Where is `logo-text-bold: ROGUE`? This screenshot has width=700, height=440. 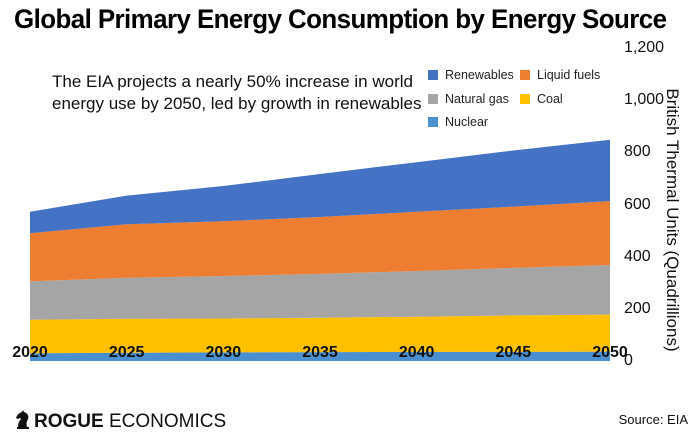 logo-text-bold: ROGUE is located at coordinates (69, 421).